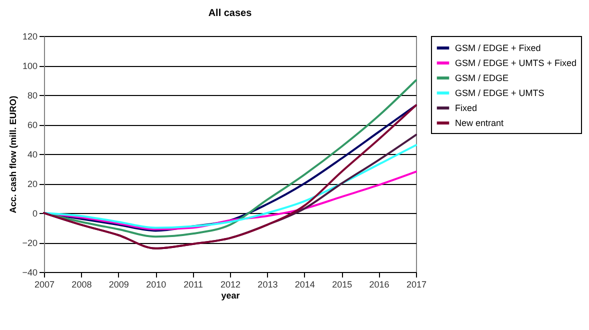 The height and width of the screenshot is (330, 589). Describe the element at coordinates (30, 66) in the screenshot. I see `y-tick-label: 100` at that location.